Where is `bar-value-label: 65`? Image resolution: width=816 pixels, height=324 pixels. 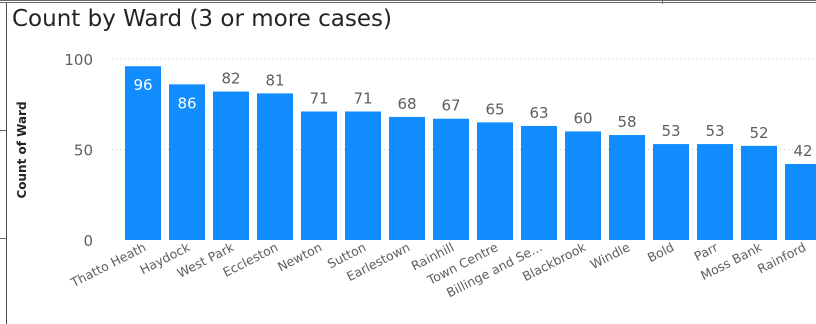 bar-value-label: 65 is located at coordinates (494, 109).